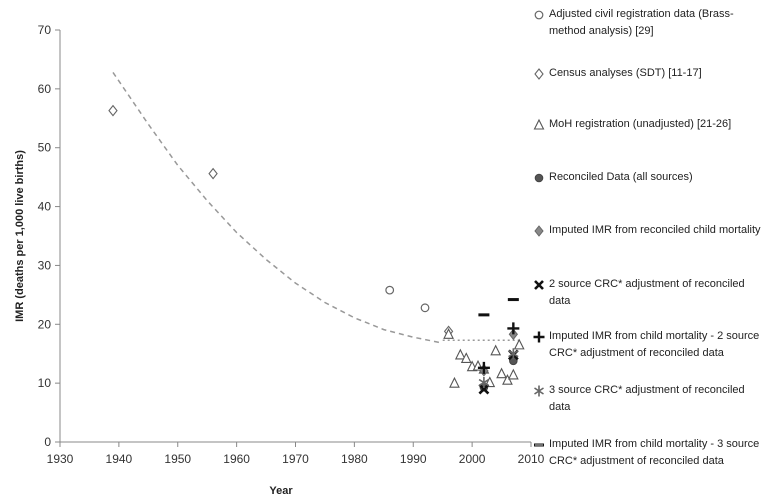  Describe the element at coordinates (295, 459) in the screenshot. I see `x-tick-label: 1970` at that location.